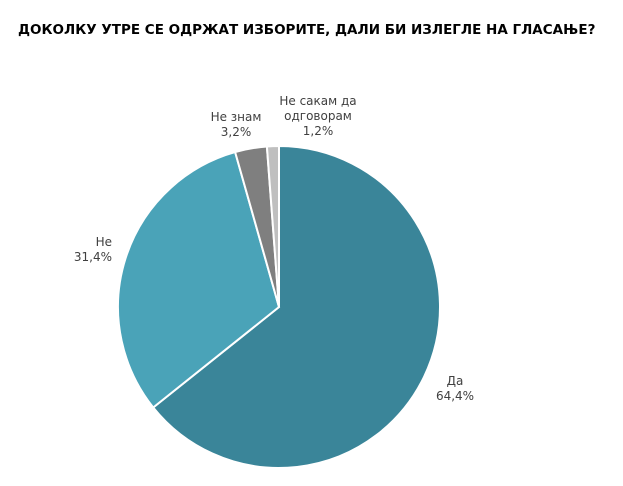 The image size is (623, 486). Describe the element at coordinates (318, 108) in the screenshot. I see `slice-name: Не сакам да одговорам` at that location.